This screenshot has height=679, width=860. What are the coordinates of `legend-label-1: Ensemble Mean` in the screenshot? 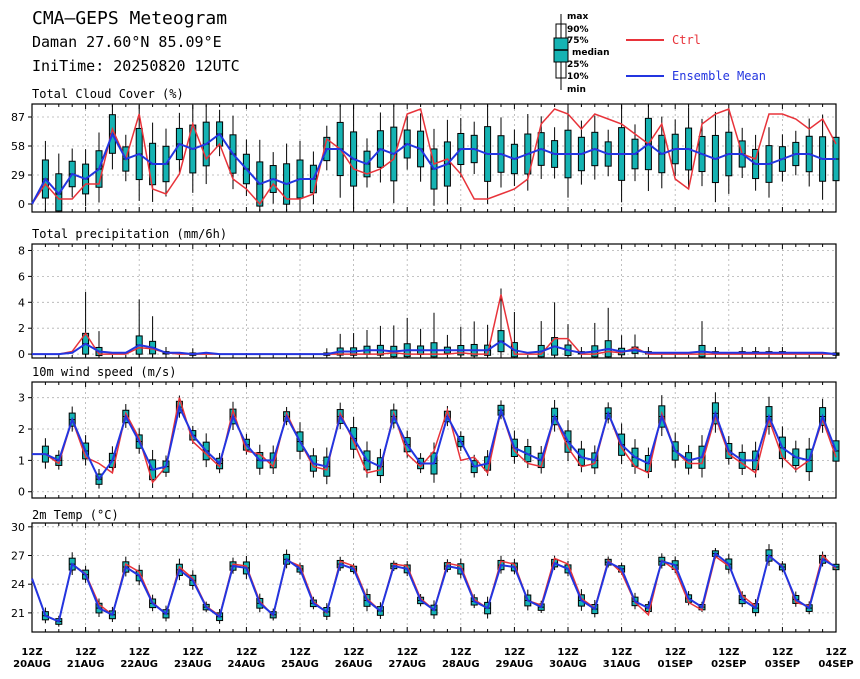 It's located at (719, 76).